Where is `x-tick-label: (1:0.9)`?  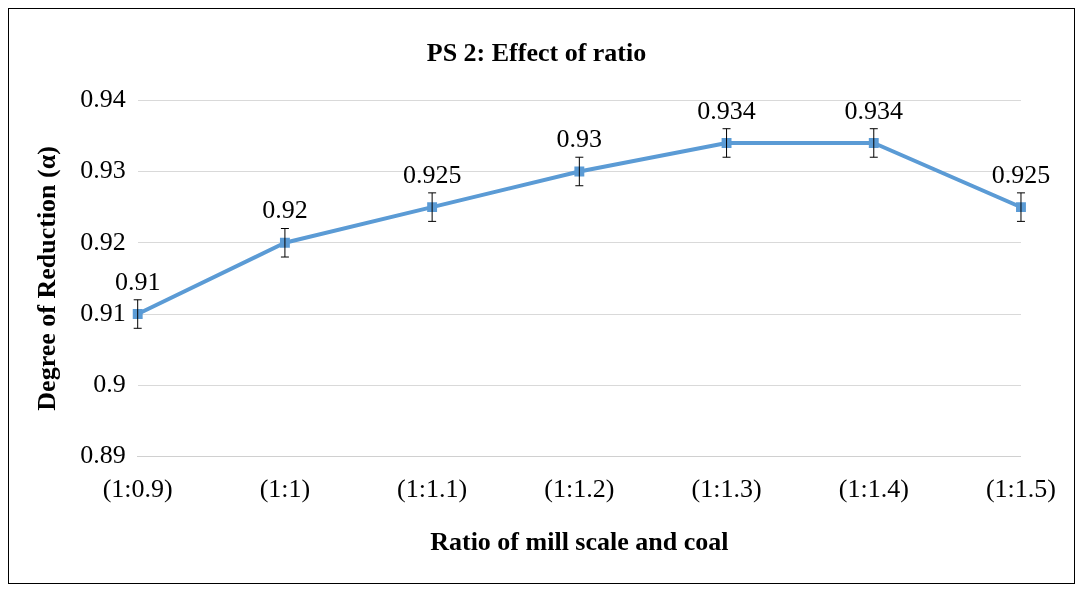
x-tick-label: (1:0.9) is located at coordinates (137, 489).